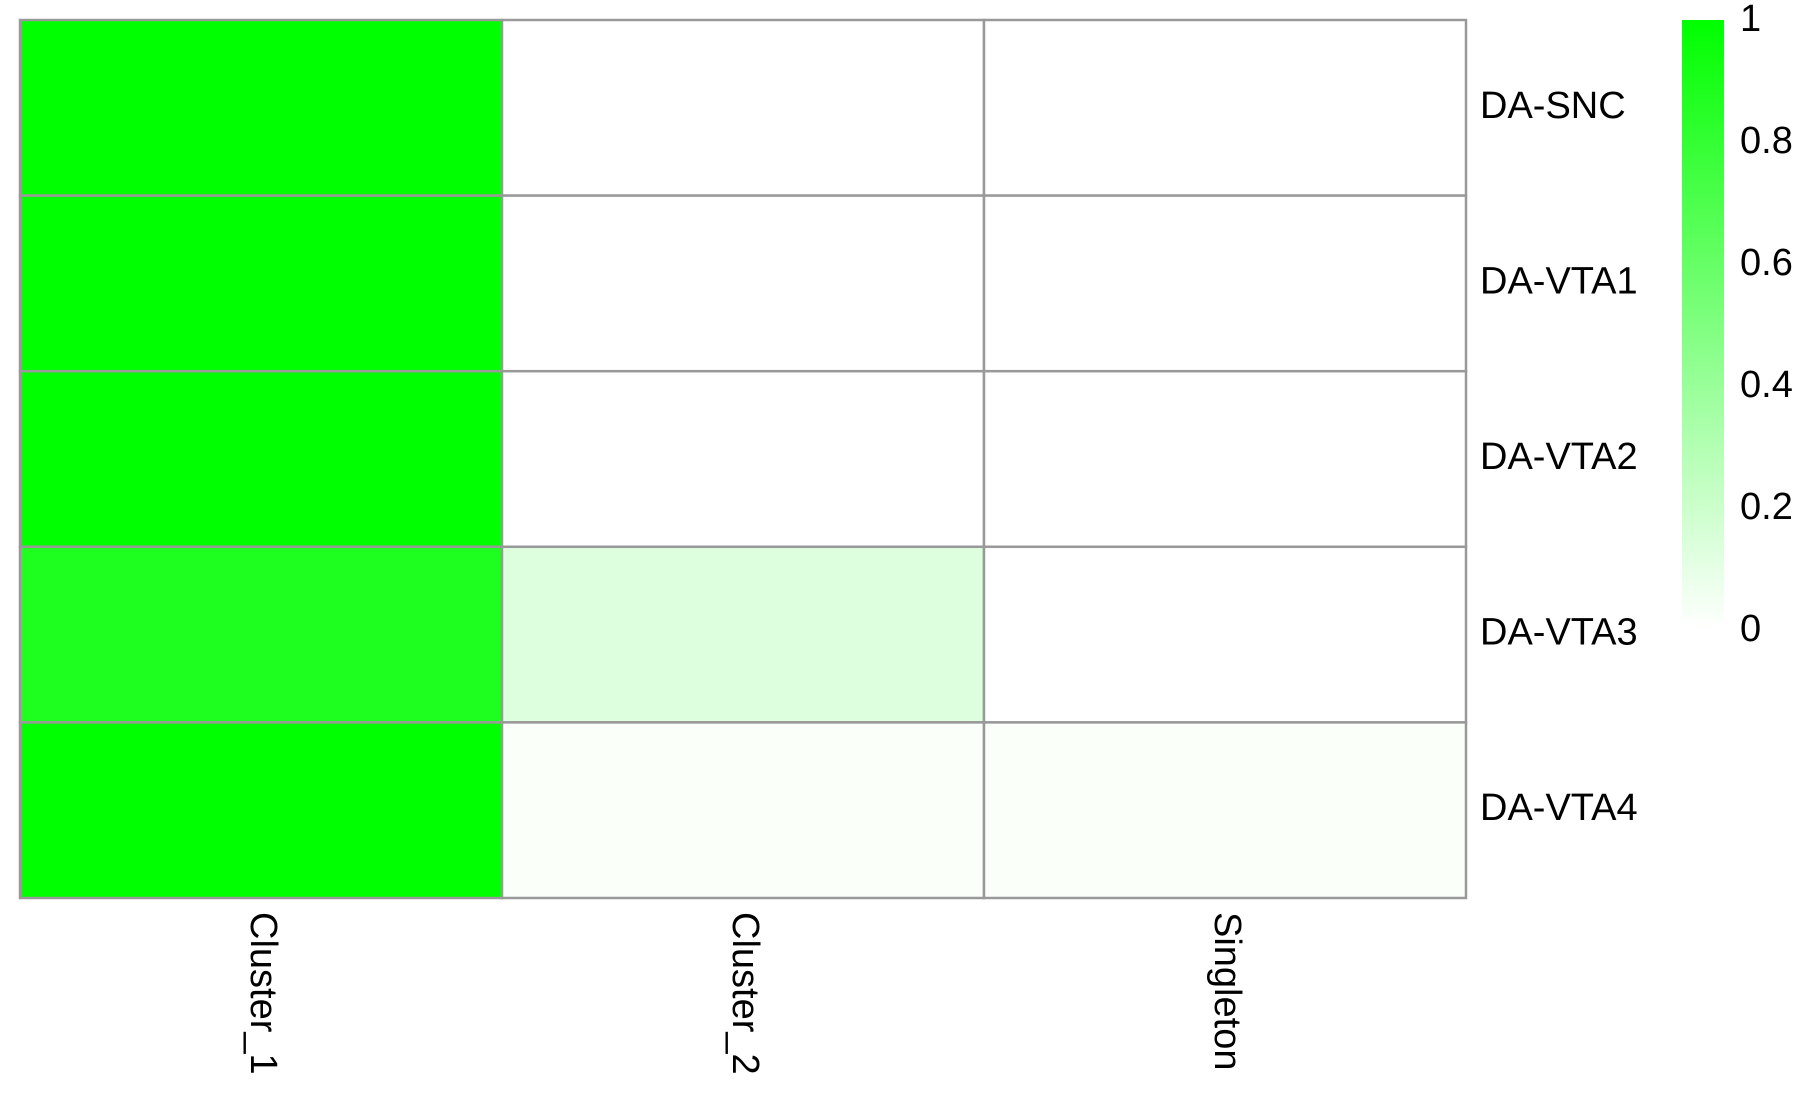  Describe the element at coordinates (1225, 107) in the screenshot. I see `heatmap-cell-da-snc-singleton` at that location.